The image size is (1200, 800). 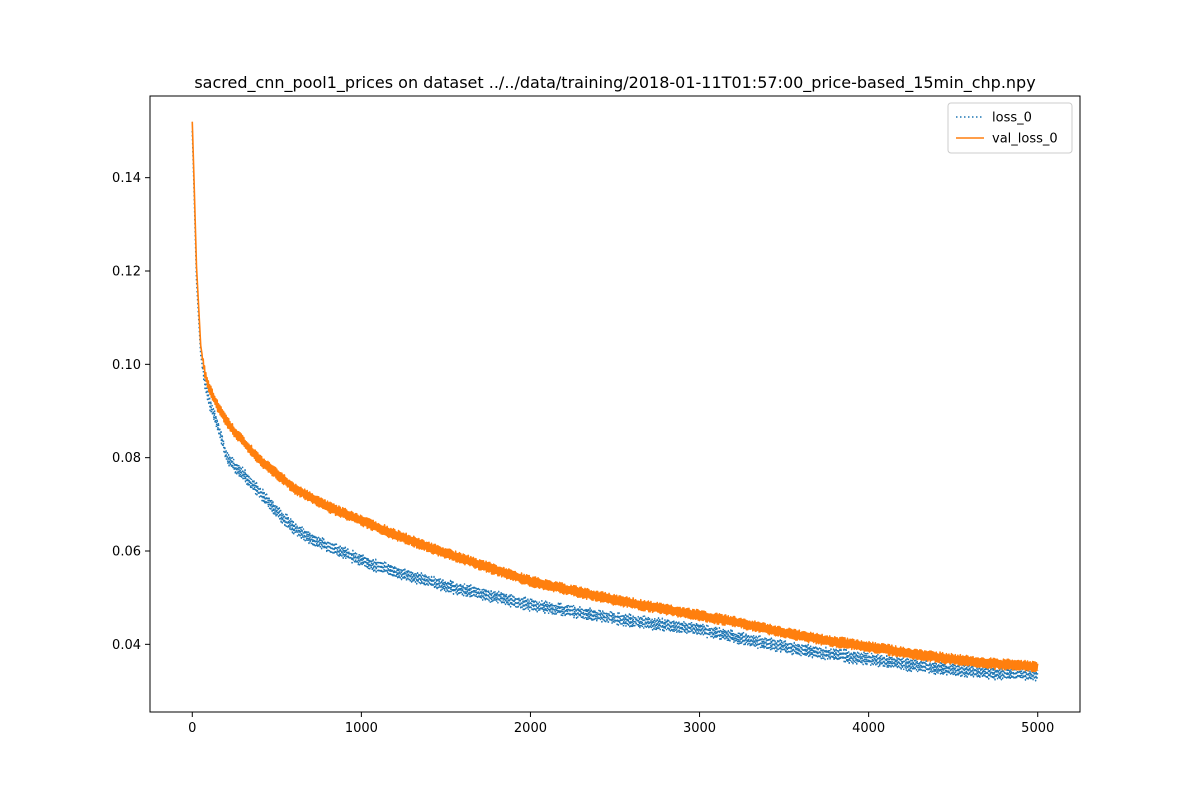 I want to click on y-tick-label: 0.08, so click(x=126, y=458).